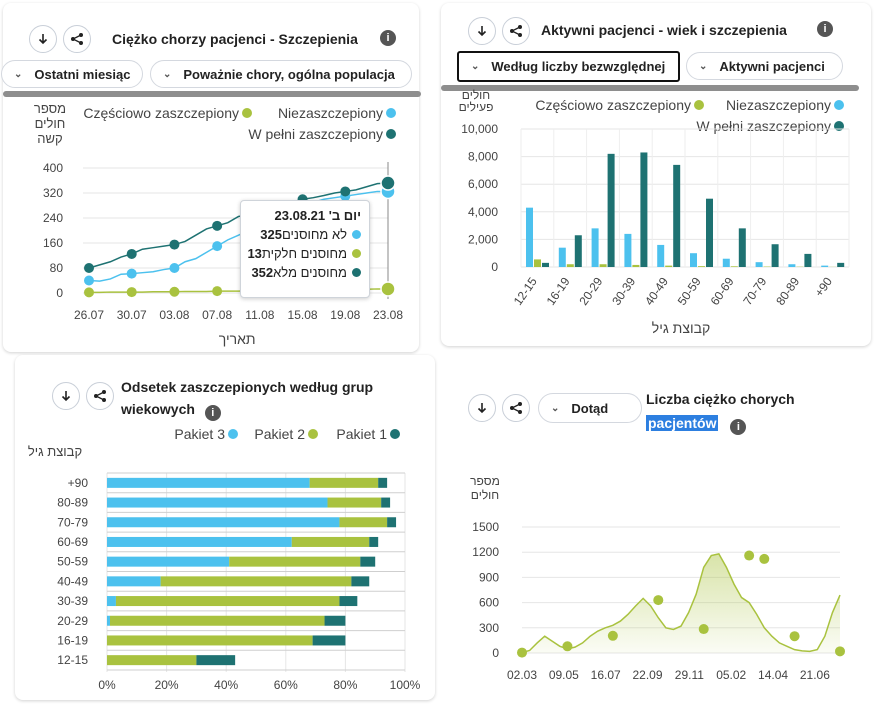  I want to click on x-tick-label: 26.07, so click(89, 315).